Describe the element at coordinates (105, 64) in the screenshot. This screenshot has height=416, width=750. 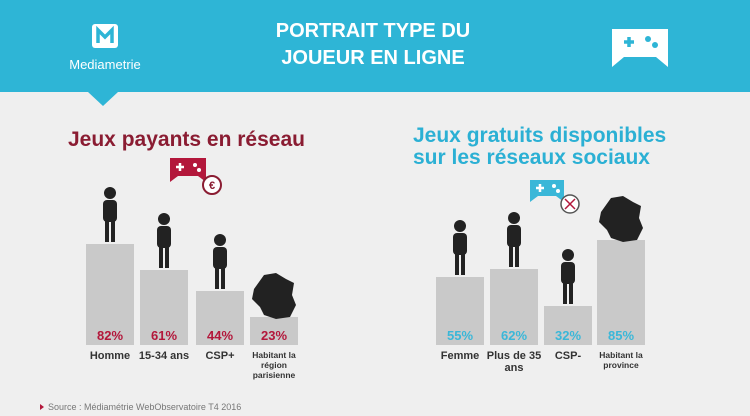
I see `brand-name: Mediametrie` at that location.